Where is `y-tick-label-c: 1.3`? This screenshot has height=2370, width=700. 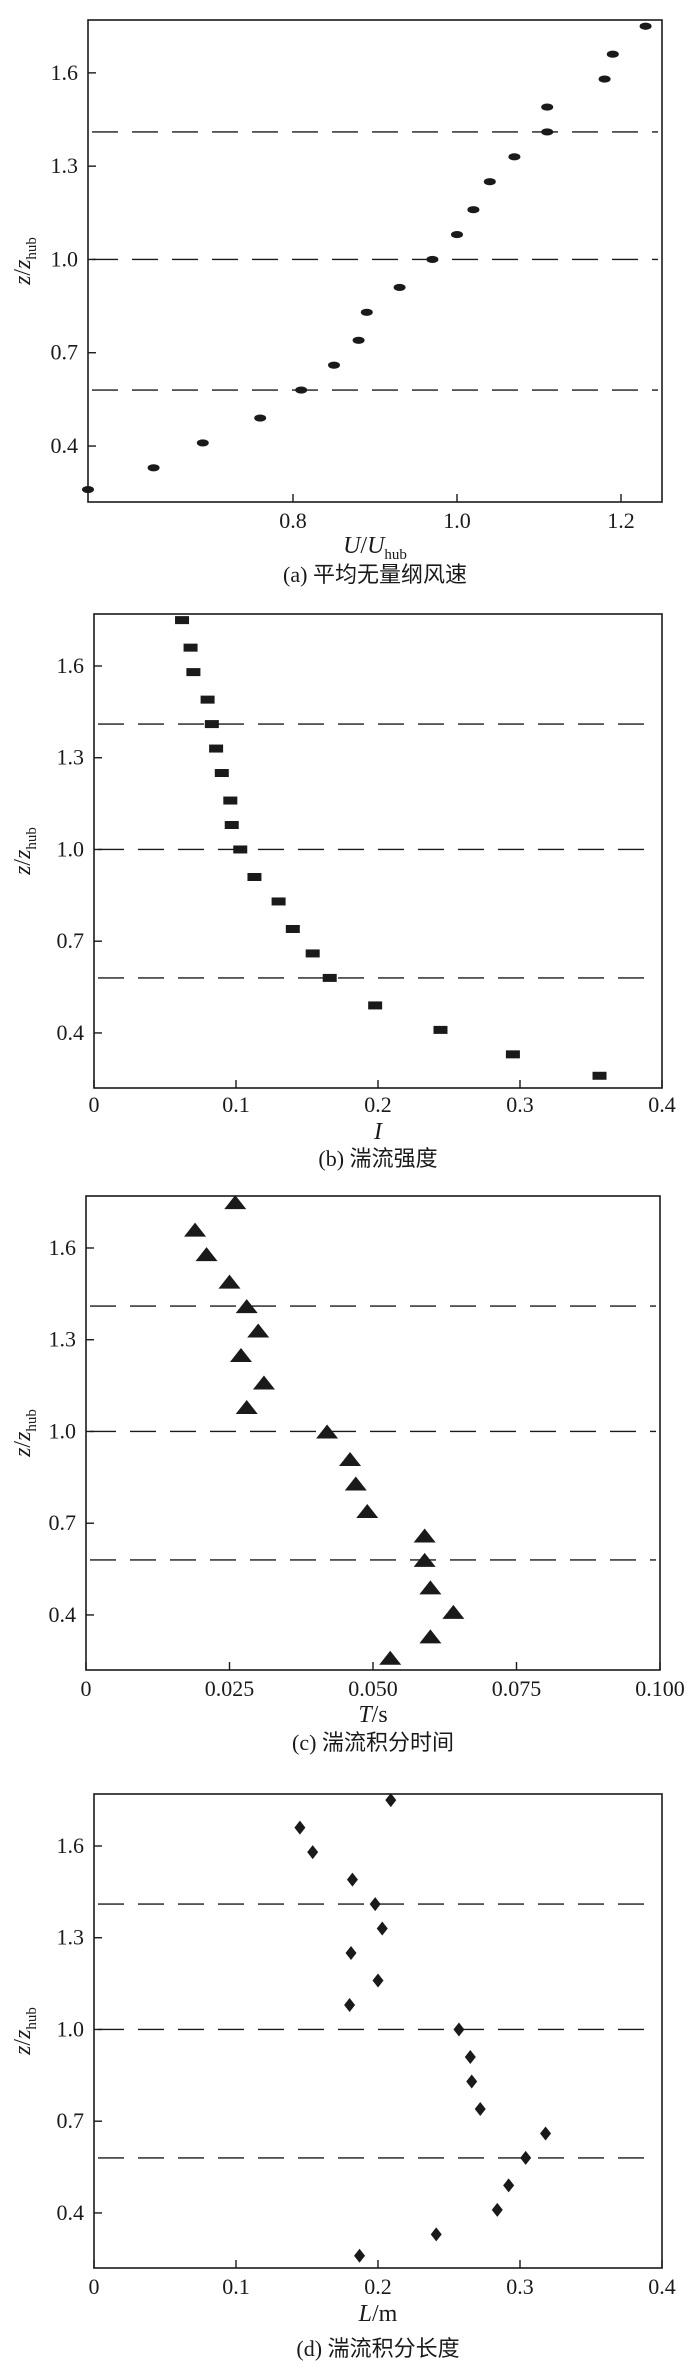
y-tick-label-c: 1.3 is located at coordinates (63, 1339).